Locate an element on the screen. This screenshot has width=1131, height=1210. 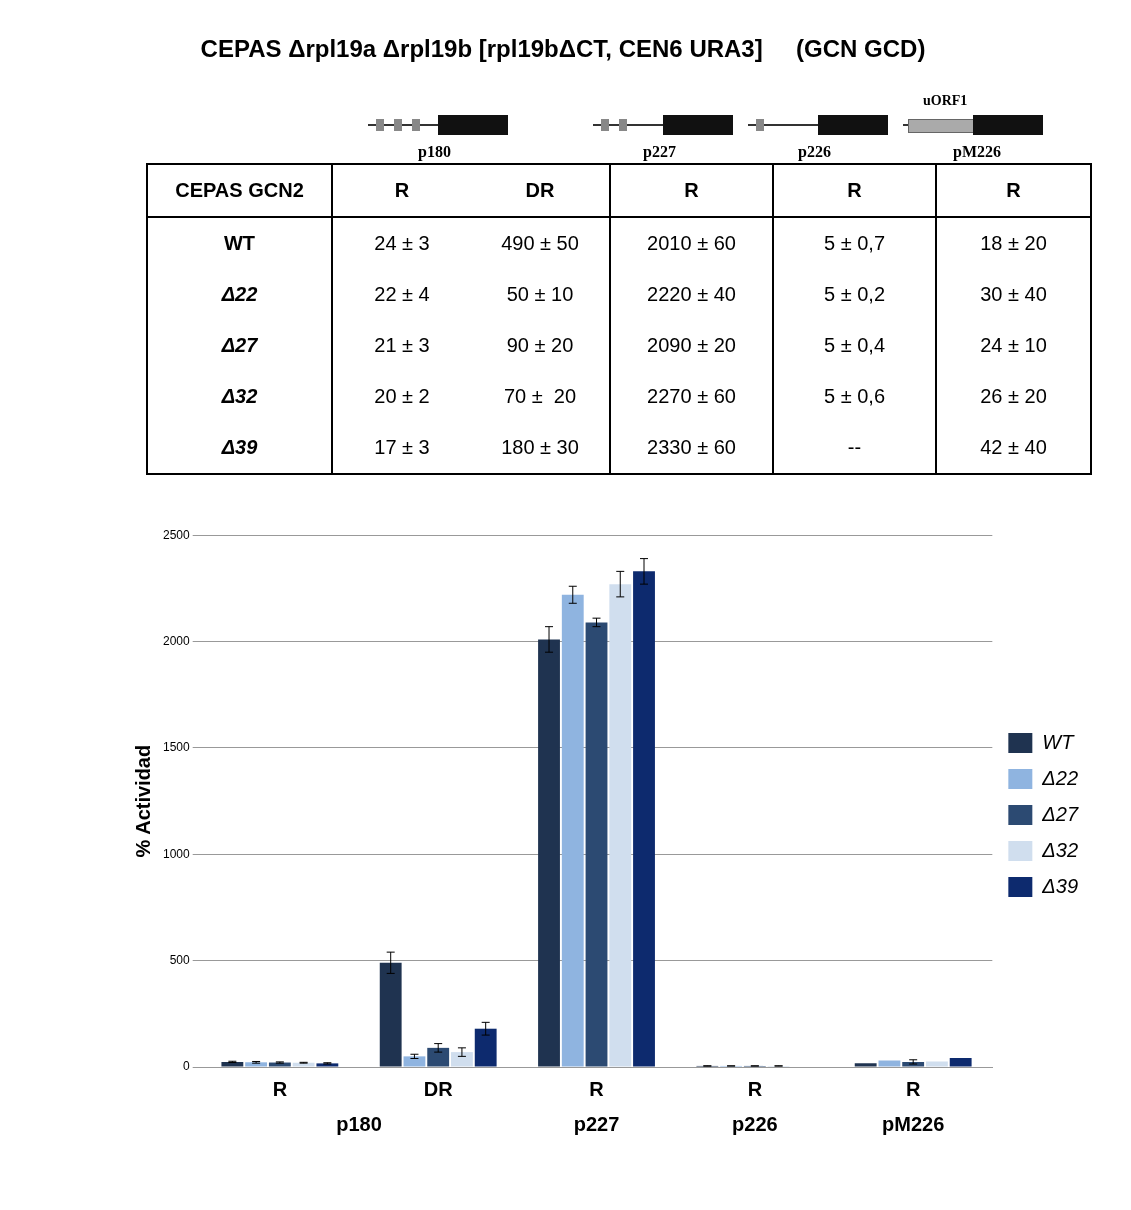
text: 2220 ± 40 is located at coordinates (691, 294).